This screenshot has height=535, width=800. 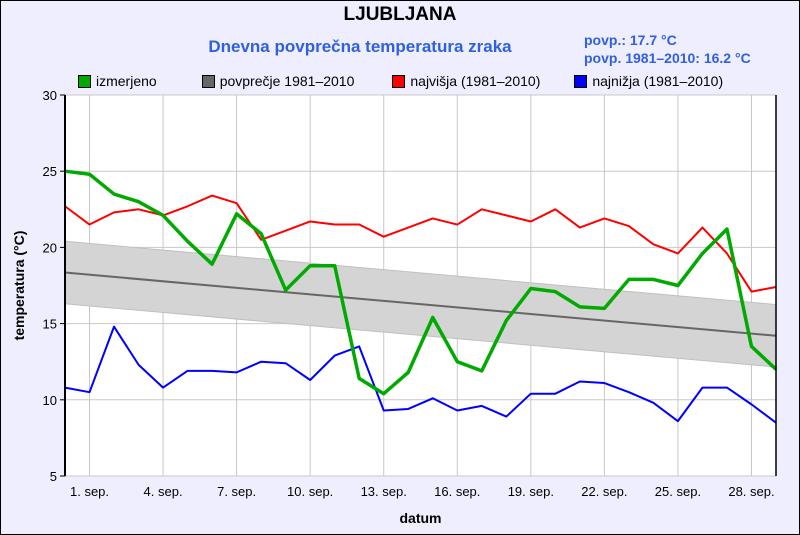 I want to click on stat-mean-normal: povp. 1981–2010: 16.2 °C, so click(x=667, y=58).